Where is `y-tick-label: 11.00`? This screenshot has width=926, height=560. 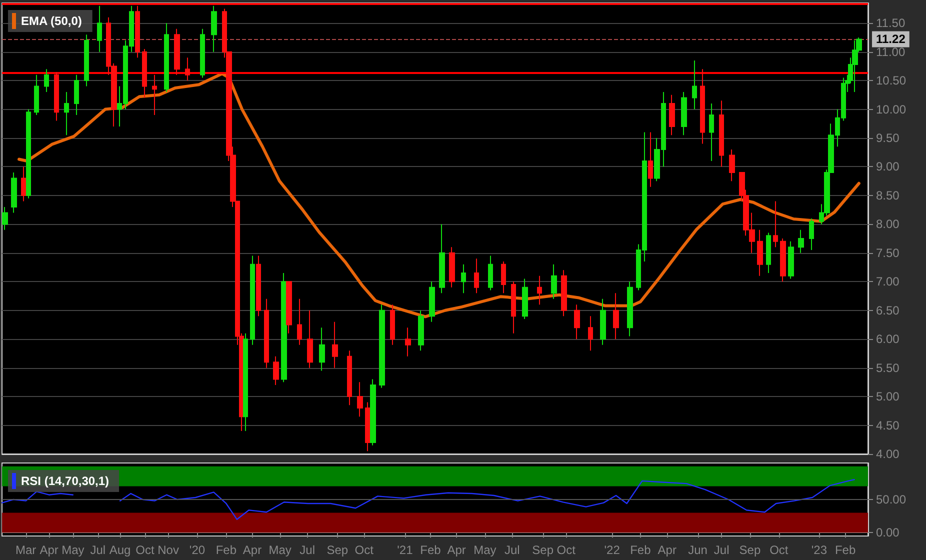
y-tick-label: 11.00 is located at coordinates (891, 51).